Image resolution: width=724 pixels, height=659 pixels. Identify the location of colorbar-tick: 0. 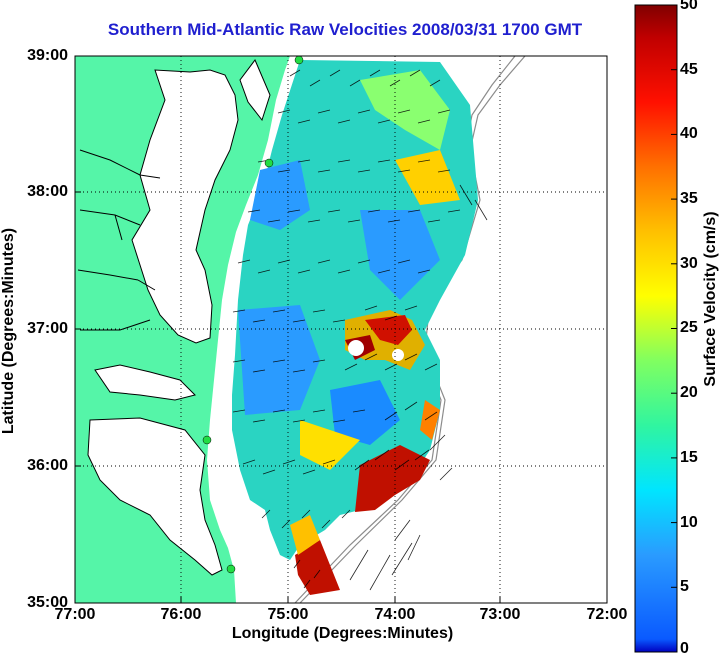
(684, 648).